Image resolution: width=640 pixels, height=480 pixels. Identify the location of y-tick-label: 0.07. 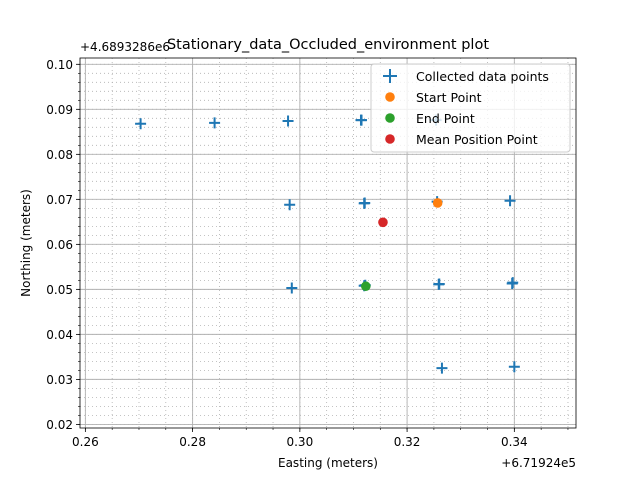
(59, 200).